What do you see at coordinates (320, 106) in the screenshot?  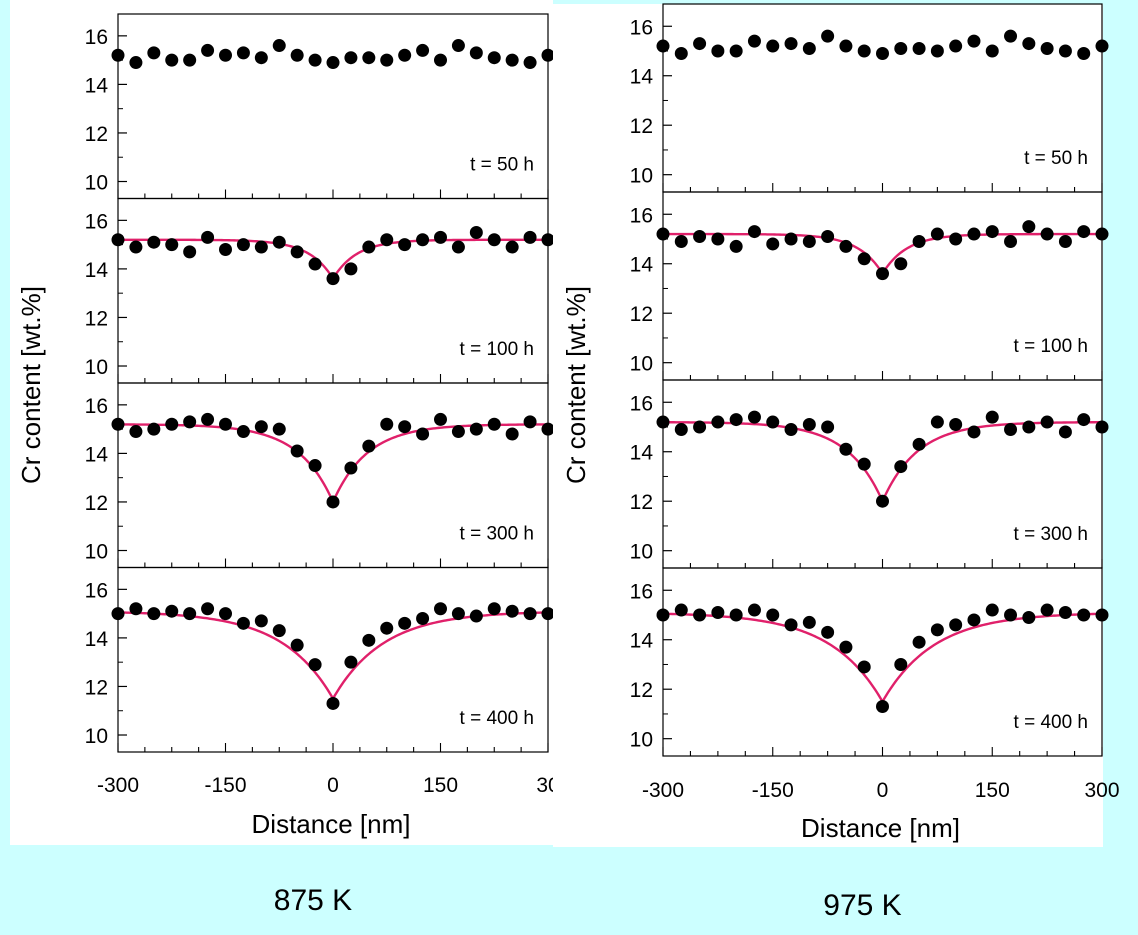 I see `panel-0: 10 12 14 16 t = 50 h` at bounding box center [320, 106].